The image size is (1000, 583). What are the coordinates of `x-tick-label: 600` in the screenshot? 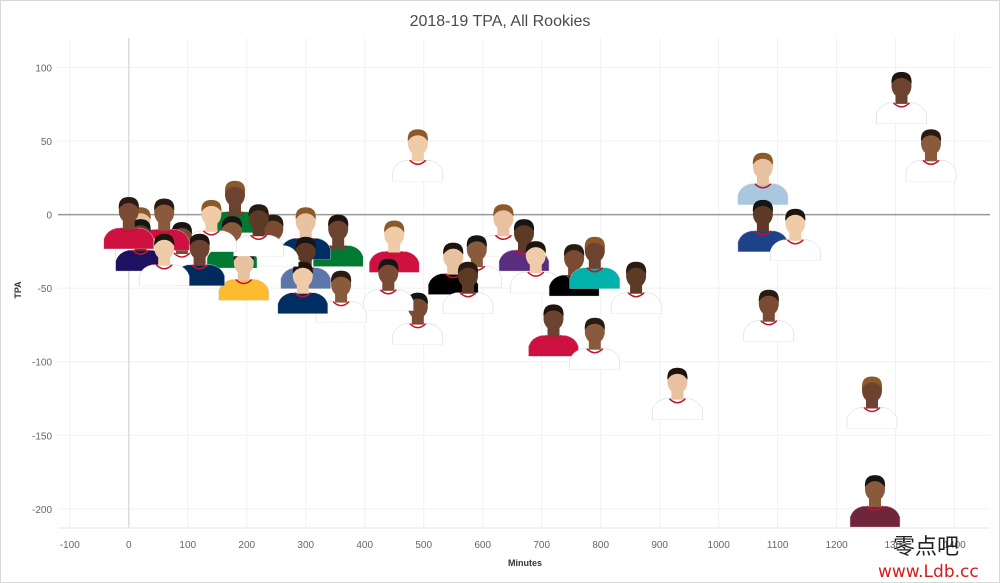 It's located at (482, 545).